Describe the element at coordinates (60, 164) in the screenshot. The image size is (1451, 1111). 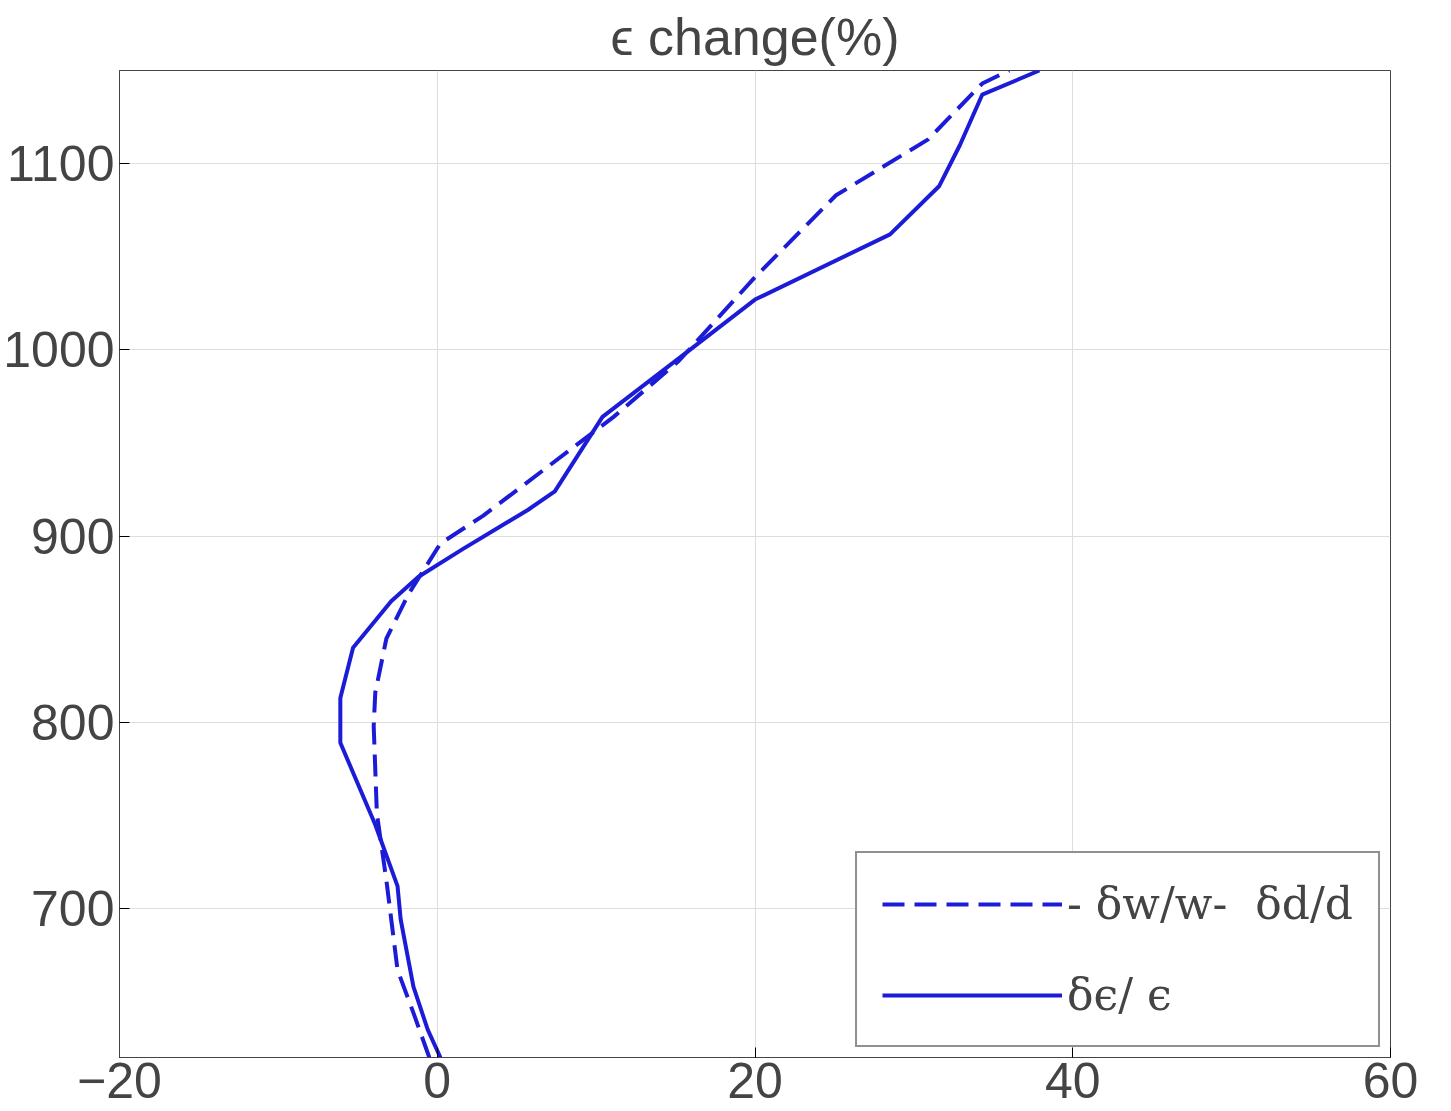
I see `y-tick-label: 1100` at that location.